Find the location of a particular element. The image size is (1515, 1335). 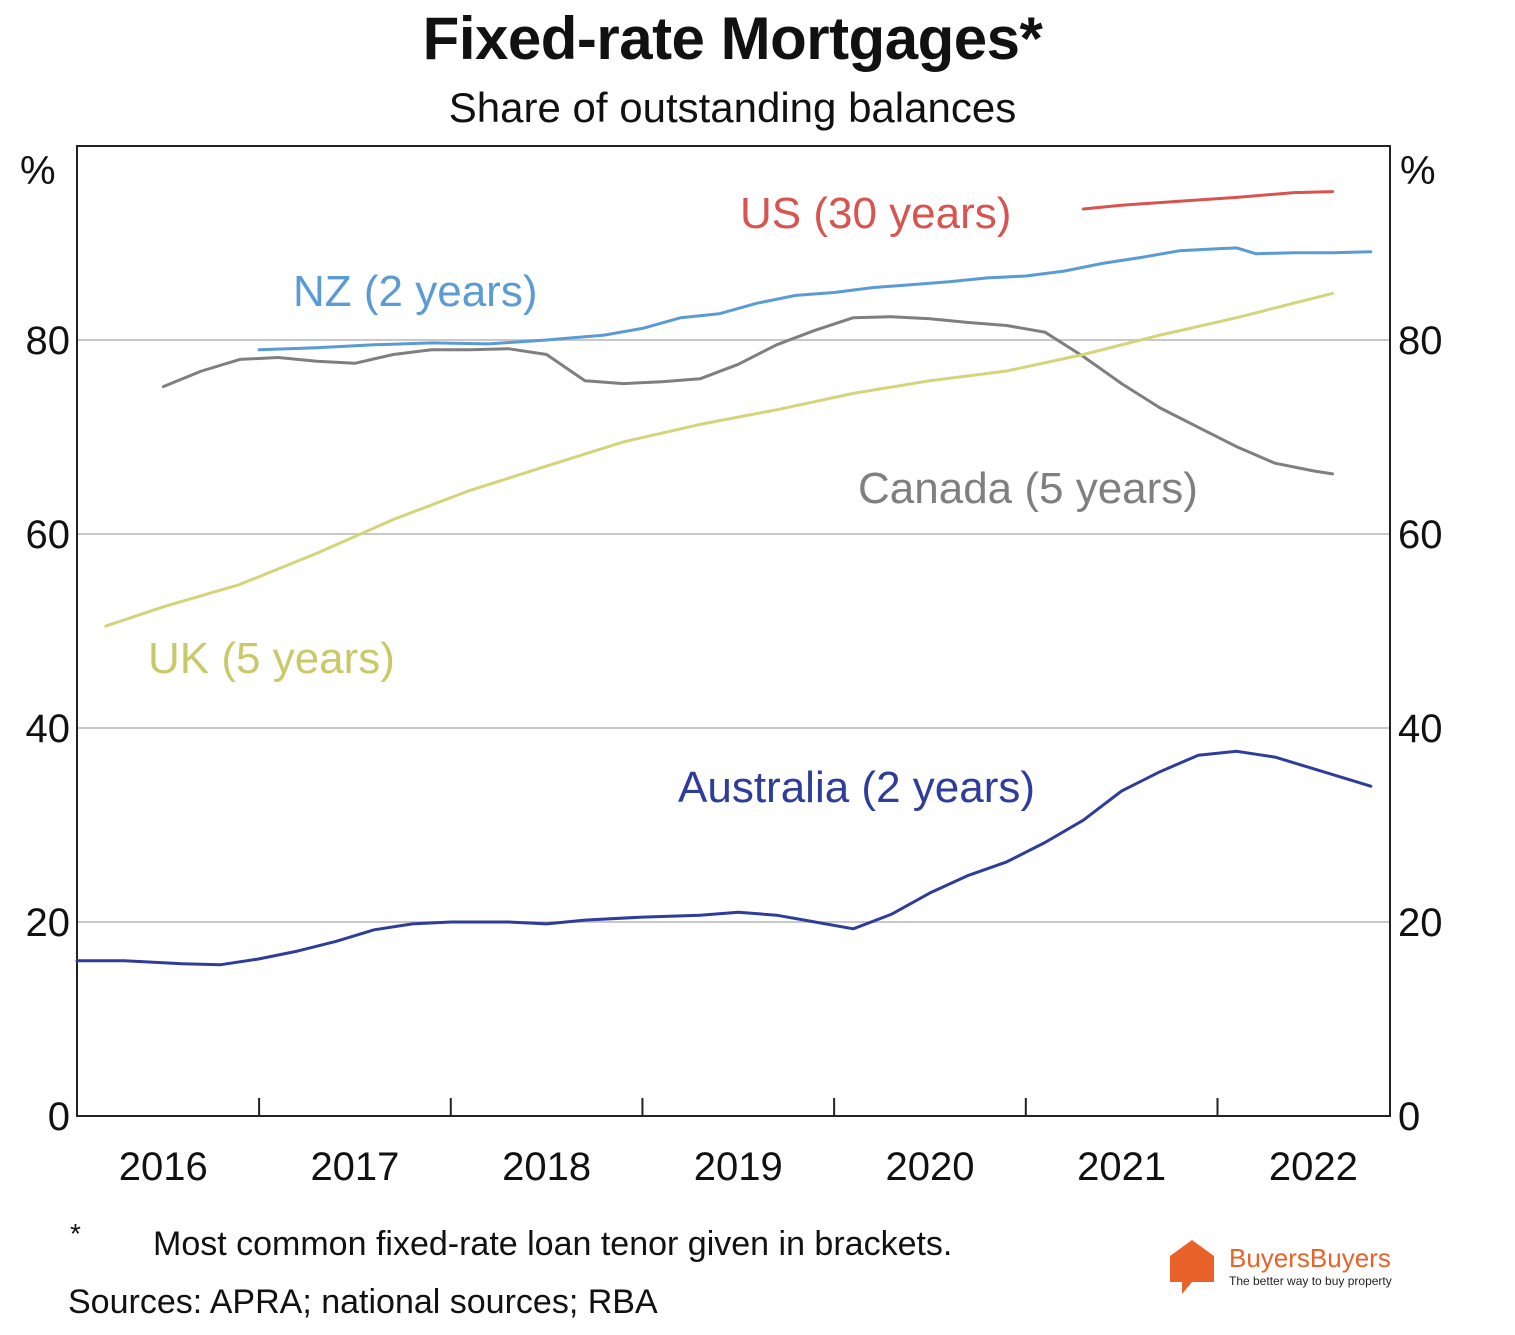

series-line-australia is located at coordinates (724, 858).